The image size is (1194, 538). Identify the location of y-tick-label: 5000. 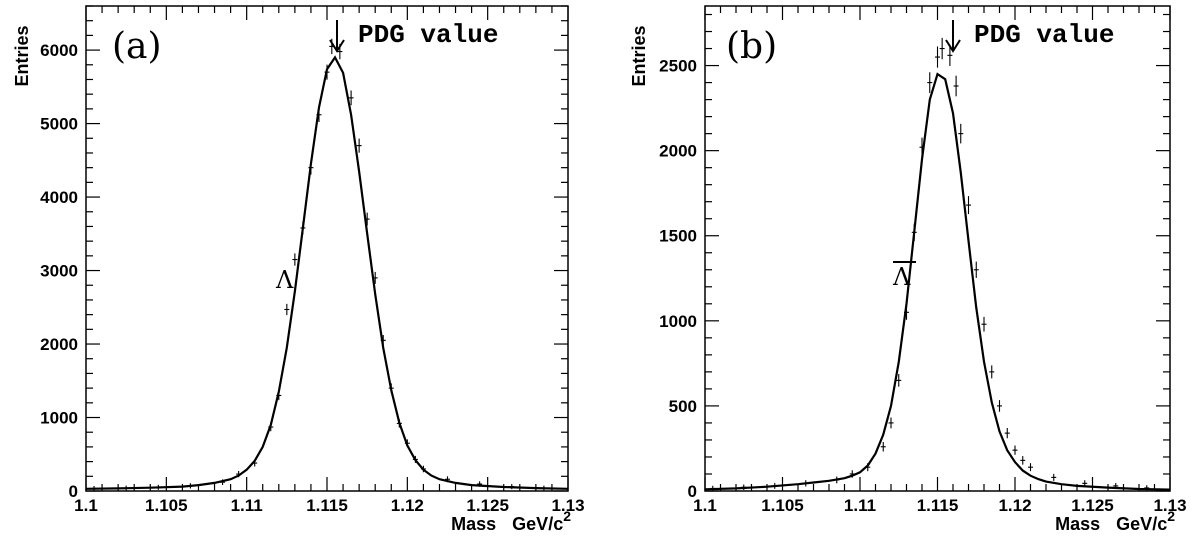
(59, 124).